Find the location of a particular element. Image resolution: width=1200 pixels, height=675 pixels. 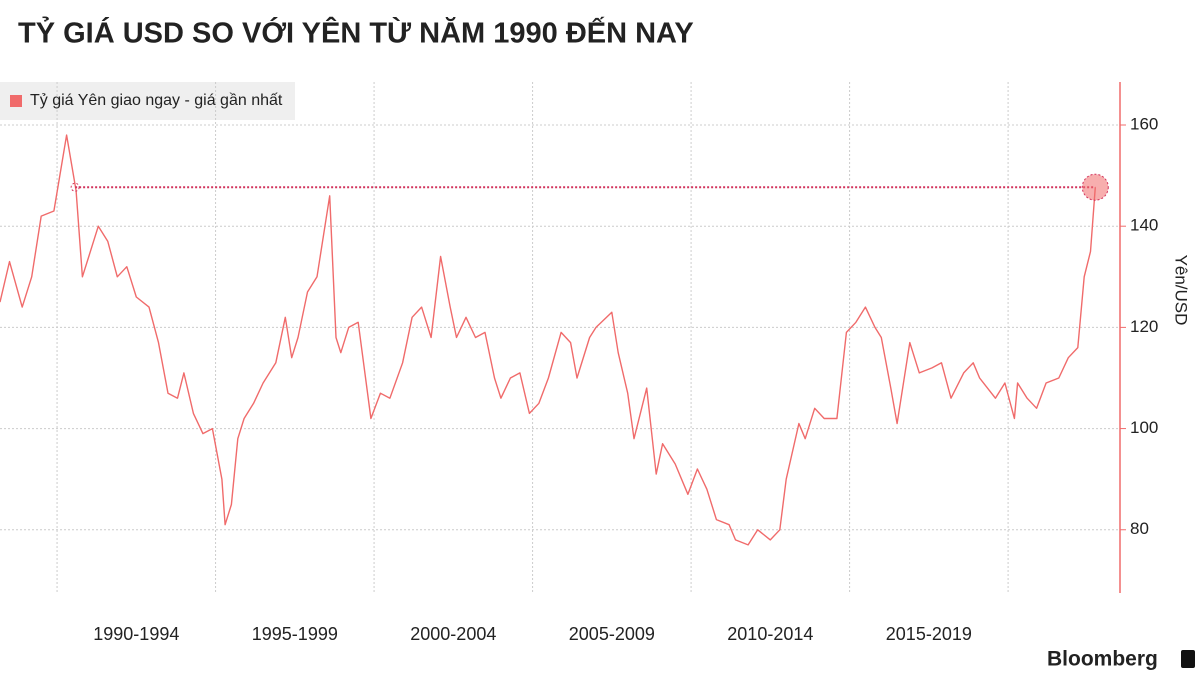

x-tick-label: 2010-2014 is located at coordinates (770, 634).